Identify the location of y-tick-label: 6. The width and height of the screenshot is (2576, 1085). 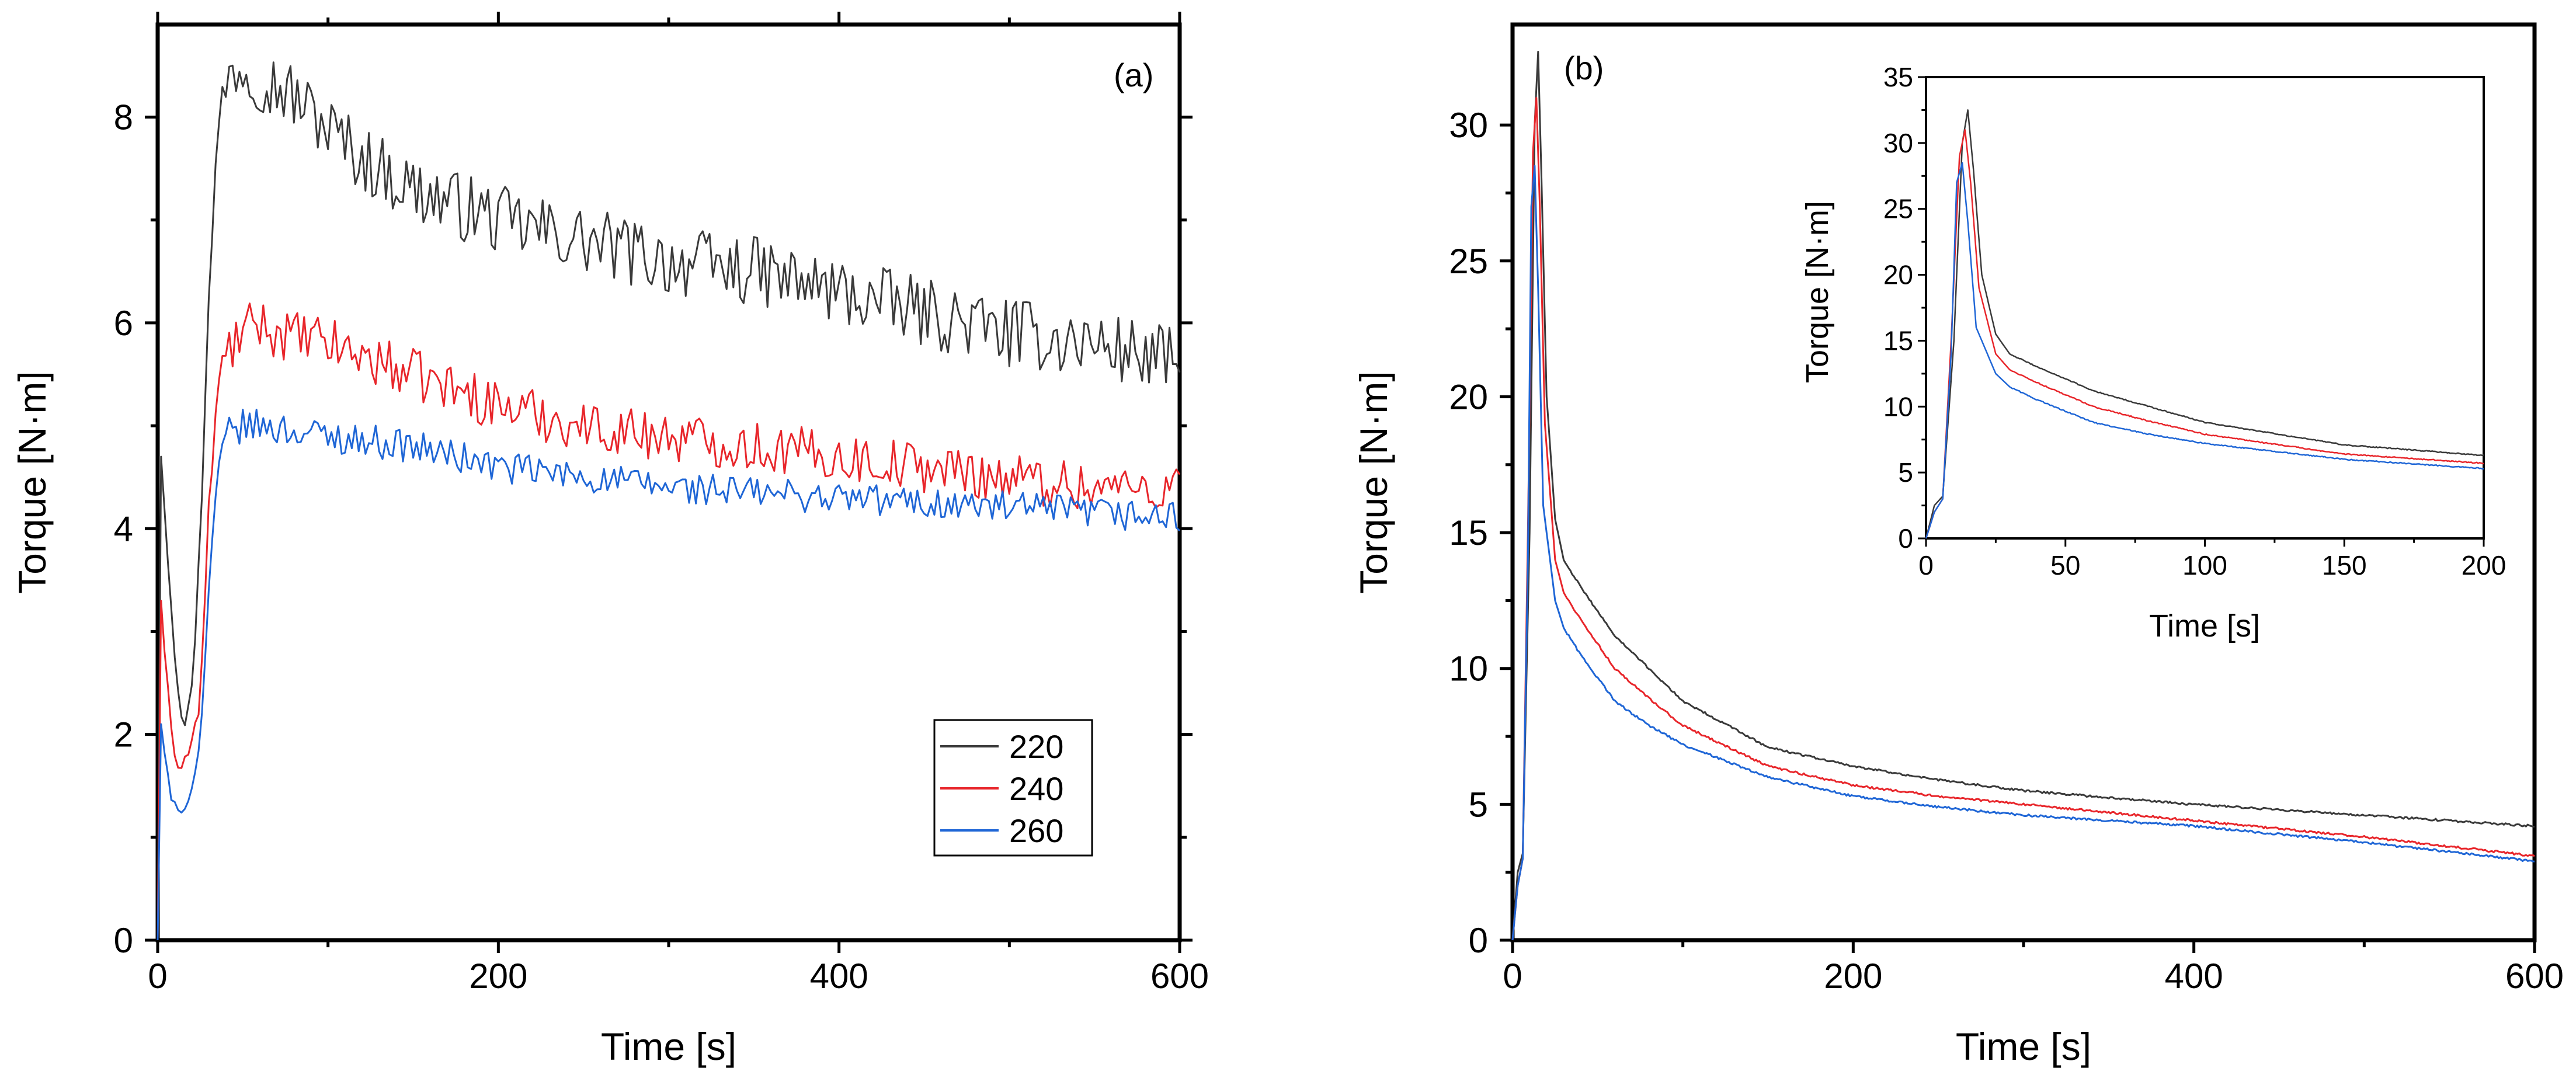
(124, 323).